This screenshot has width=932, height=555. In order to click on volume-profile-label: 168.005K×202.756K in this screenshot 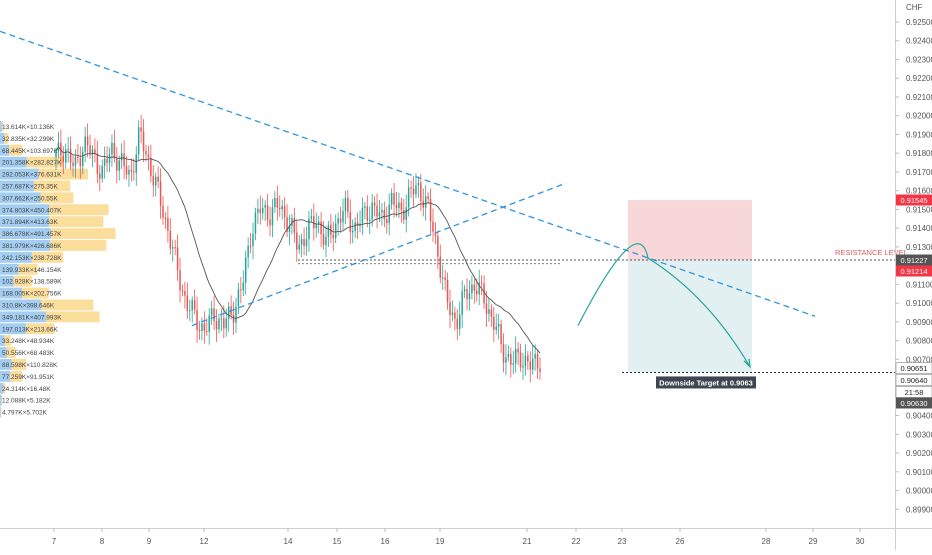, I will do `click(32, 294)`.